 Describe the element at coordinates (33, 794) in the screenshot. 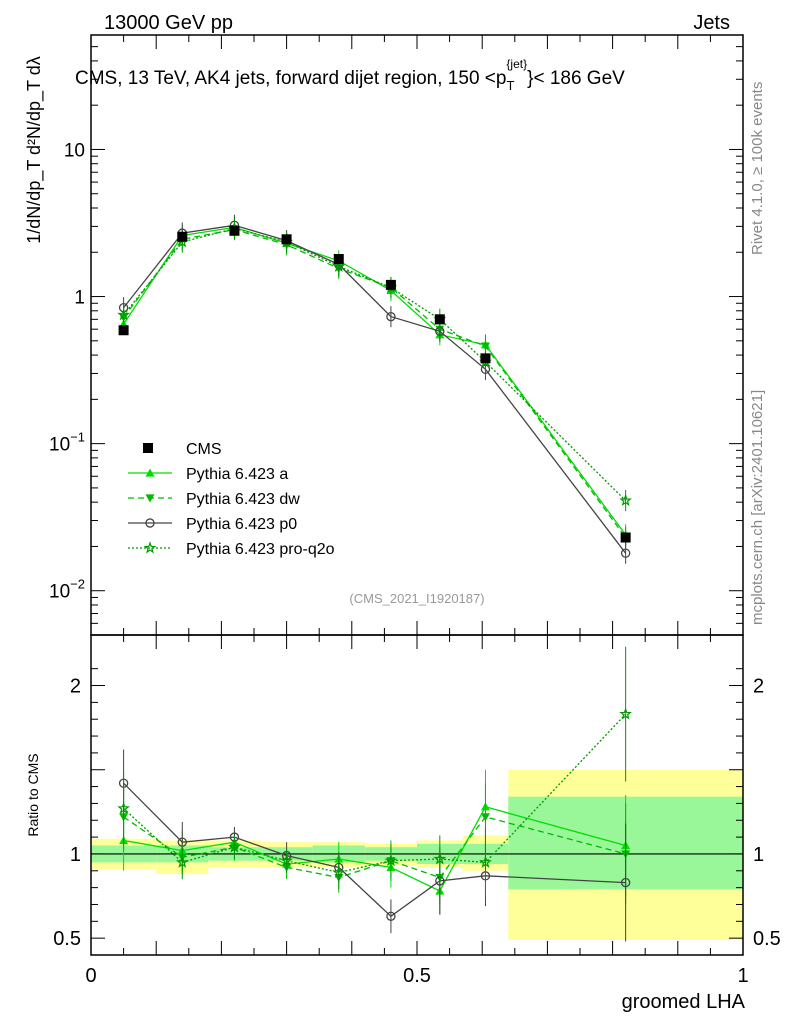

I see `ratio-y-label: Ratio to CMS` at that location.